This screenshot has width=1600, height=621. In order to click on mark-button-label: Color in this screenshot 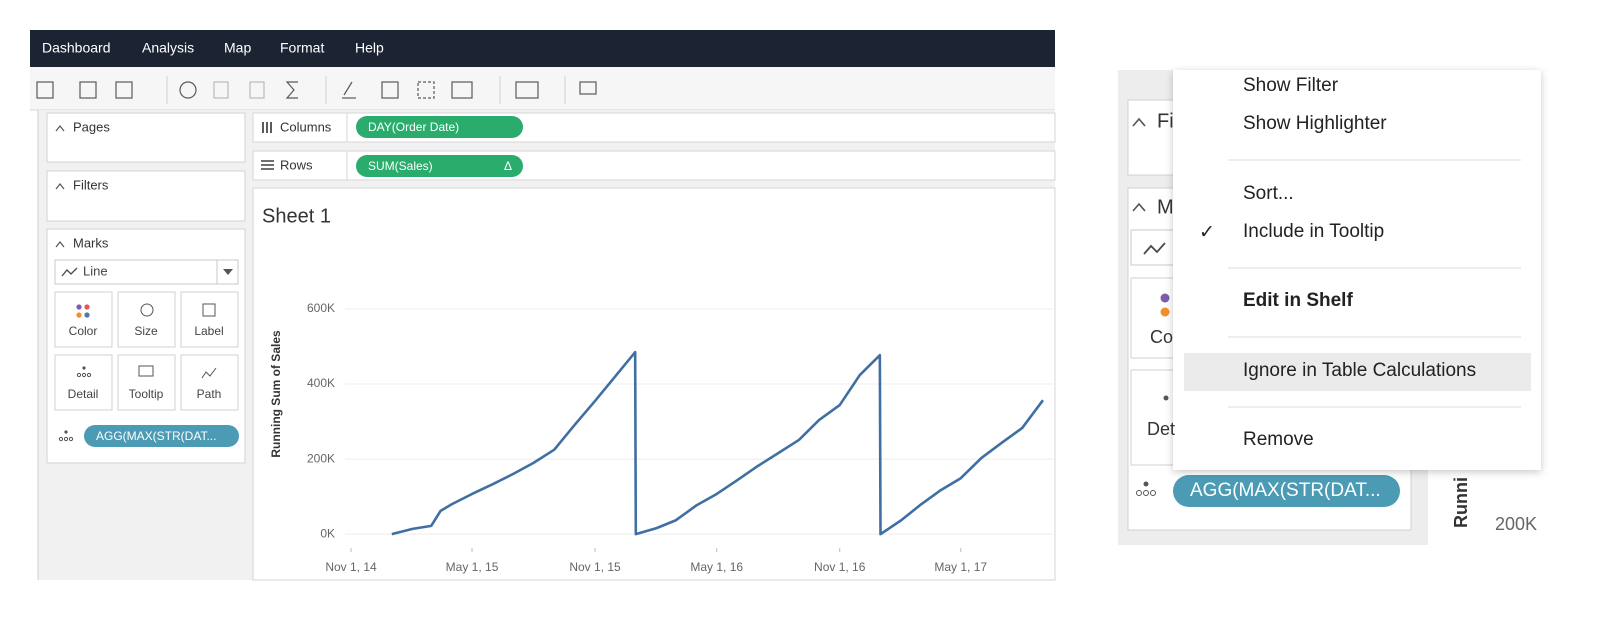, I will do `click(83, 331)`.